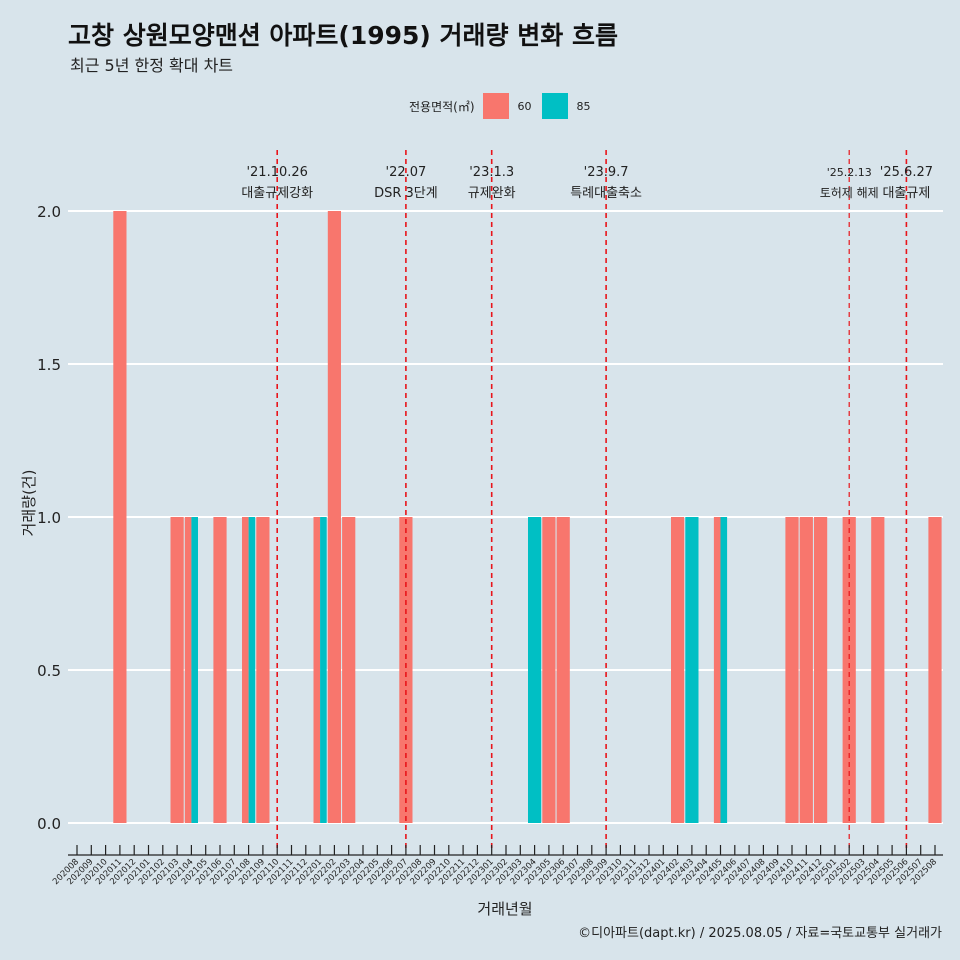  Describe the element at coordinates (491, 172) in the screenshot. I see `event-date: '23.1.3` at that location.